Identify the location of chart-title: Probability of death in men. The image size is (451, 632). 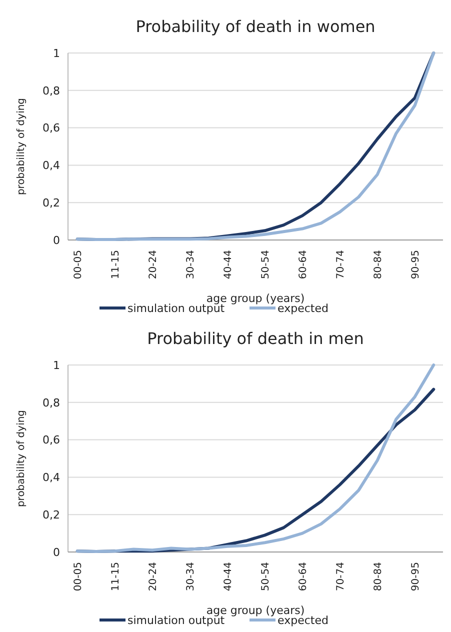
(255, 338).